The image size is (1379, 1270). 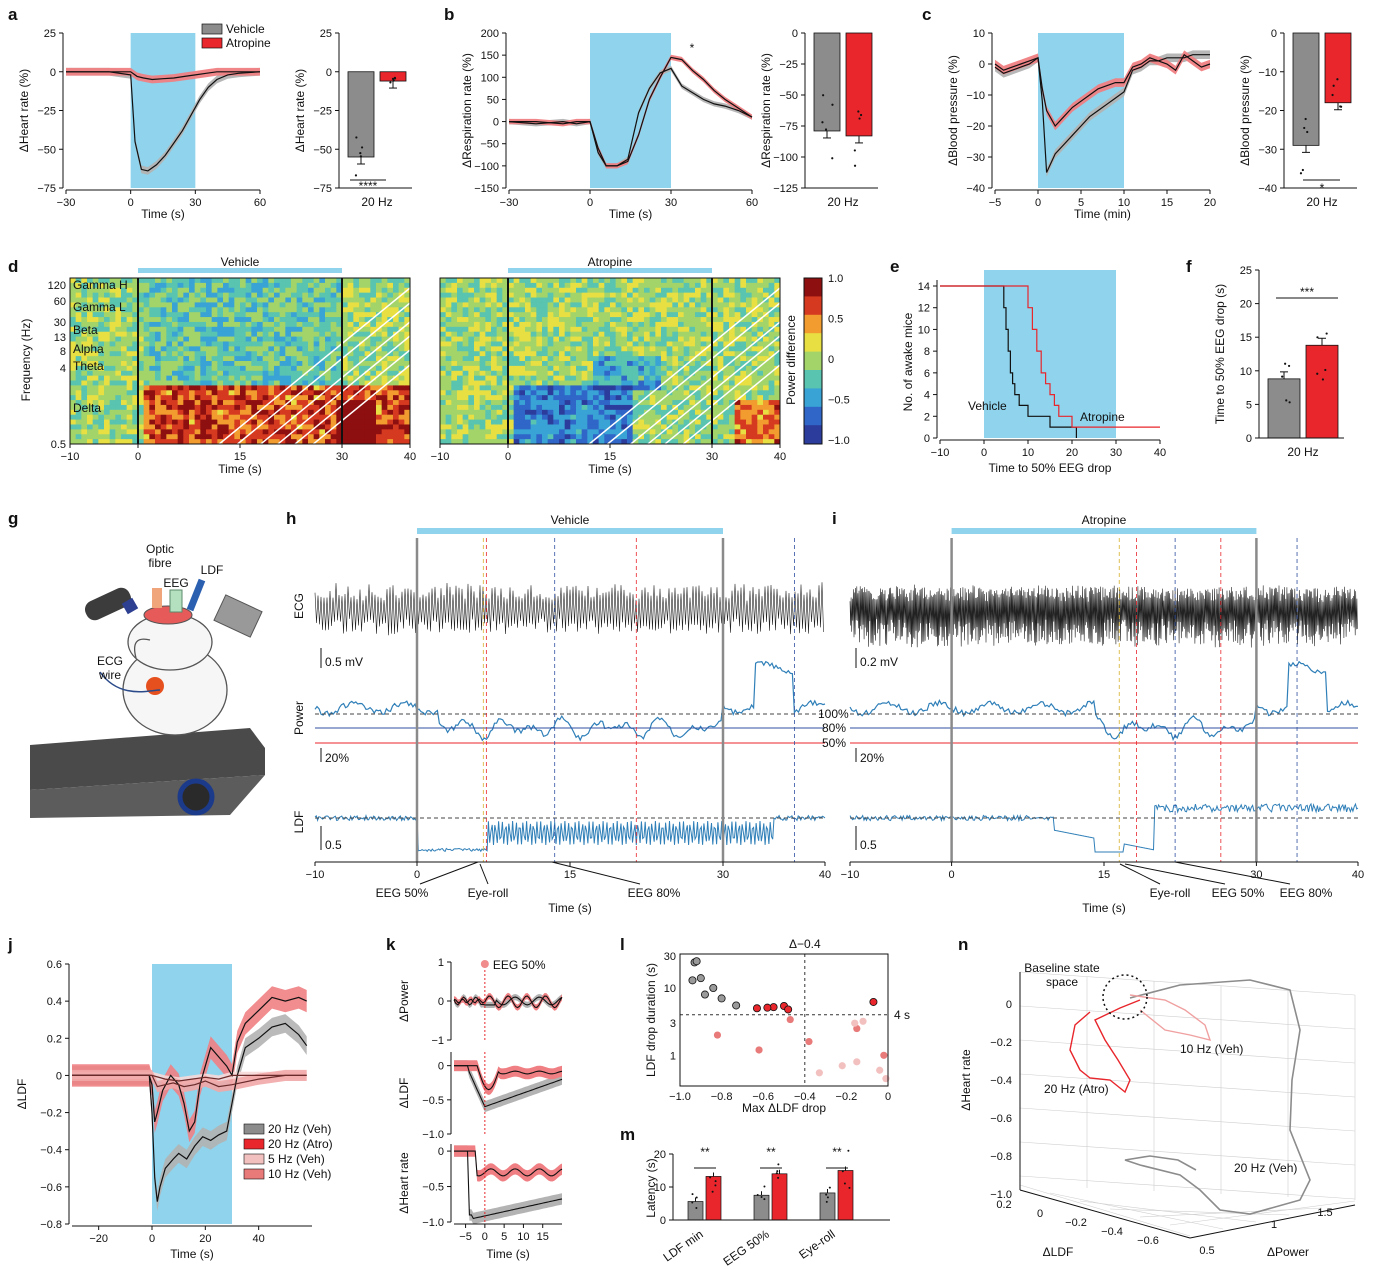 I want to click on n-z-tick-label: 1, so click(x=1274, y=1225).